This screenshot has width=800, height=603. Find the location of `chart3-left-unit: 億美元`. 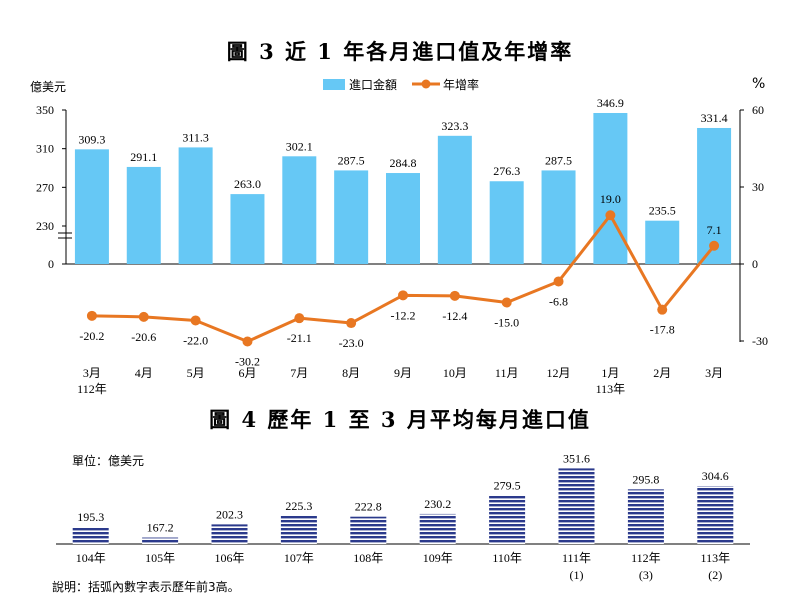

chart3-left-unit: 億美元 is located at coordinates (48, 87).